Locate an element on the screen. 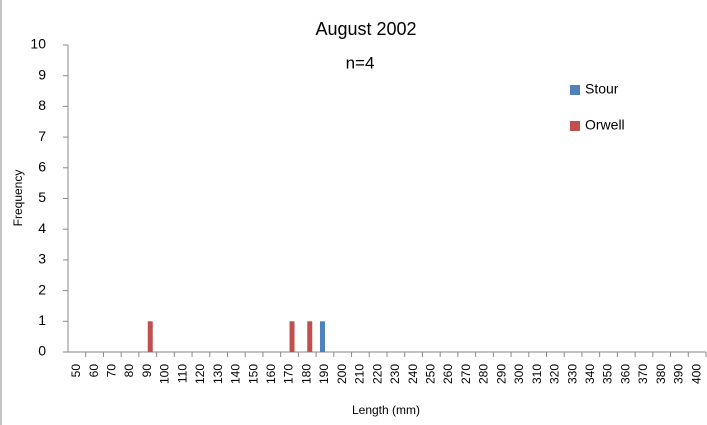 The height and width of the screenshot is (425, 707). legend-label: Orwell is located at coordinates (605, 125).